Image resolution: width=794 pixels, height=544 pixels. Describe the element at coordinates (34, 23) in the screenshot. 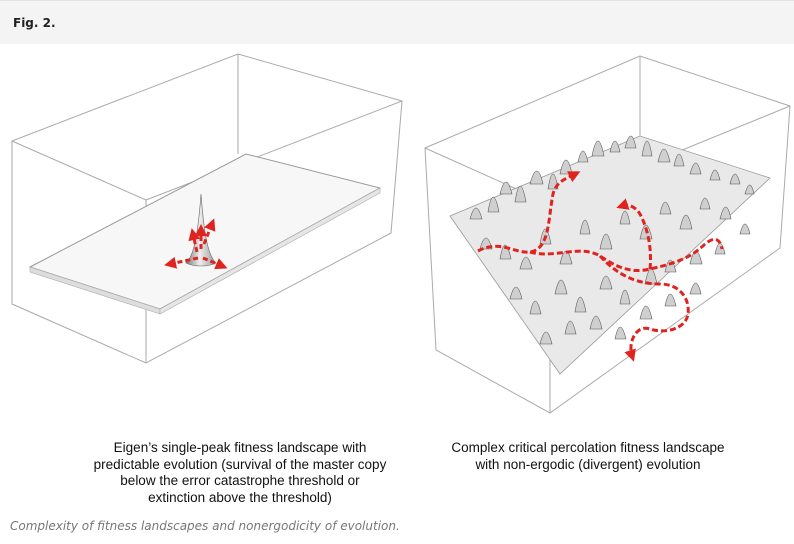

I see `figure-label: Fig. 2.` at that location.